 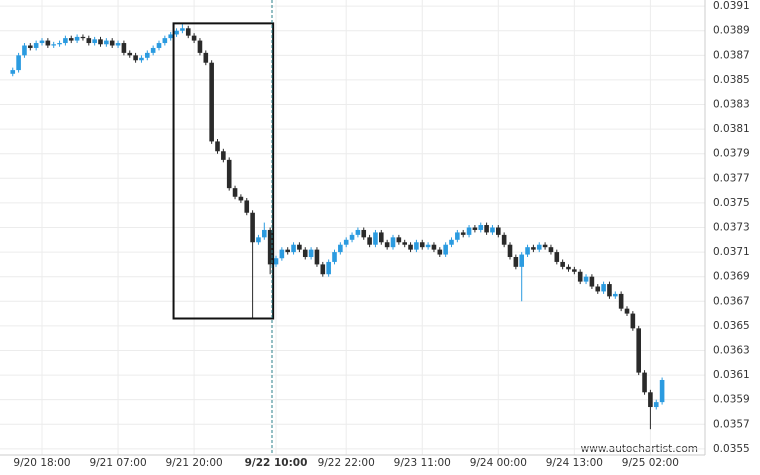 What do you see at coordinates (731, 31) in the screenshot?
I see `y-tick-label: 0.0389` at bounding box center [731, 31].